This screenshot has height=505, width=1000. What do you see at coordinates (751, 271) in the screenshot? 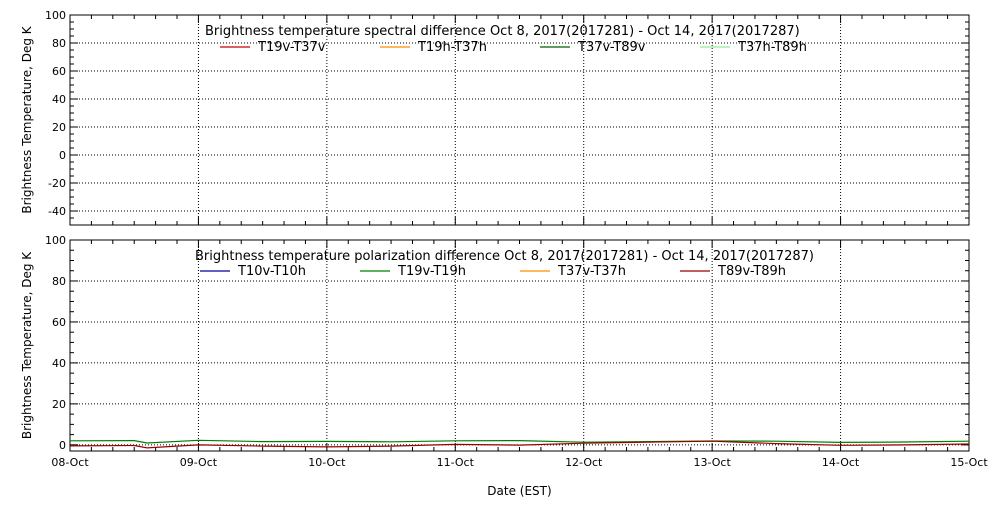
I see `panel2-legend-label: T89v-T89h` at bounding box center [751, 271].